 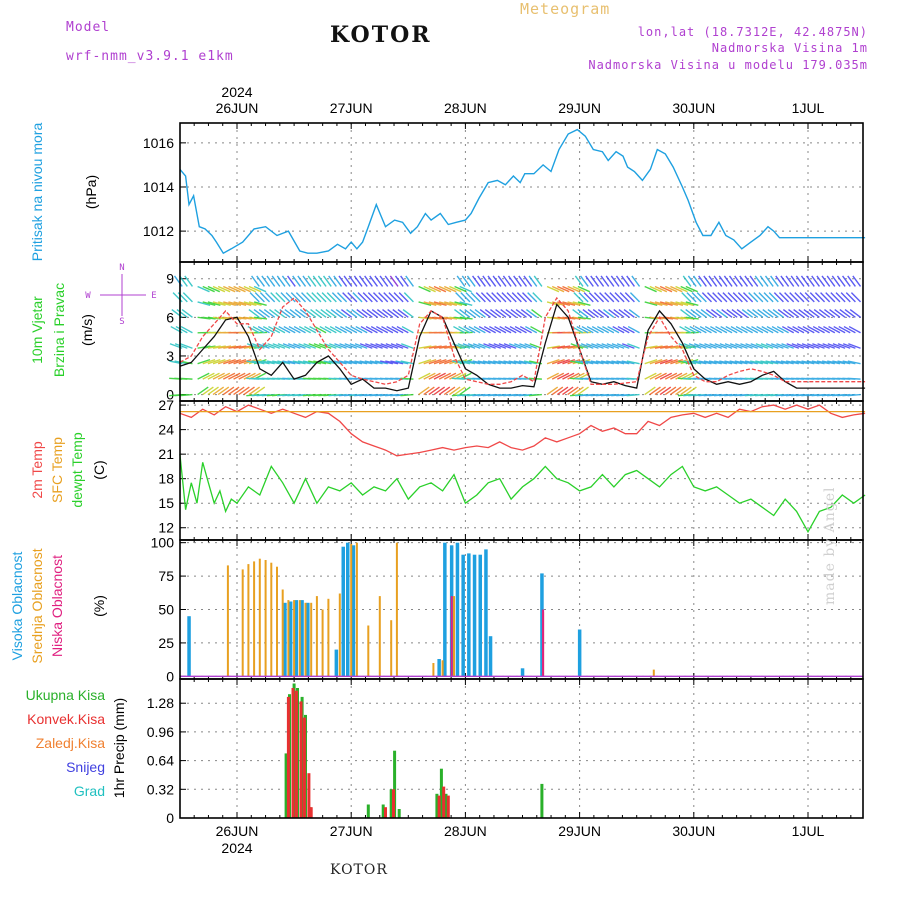 What do you see at coordinates (521, 192) in the screenshot?
I see `panel-frame` at bounding box center [521, 192].